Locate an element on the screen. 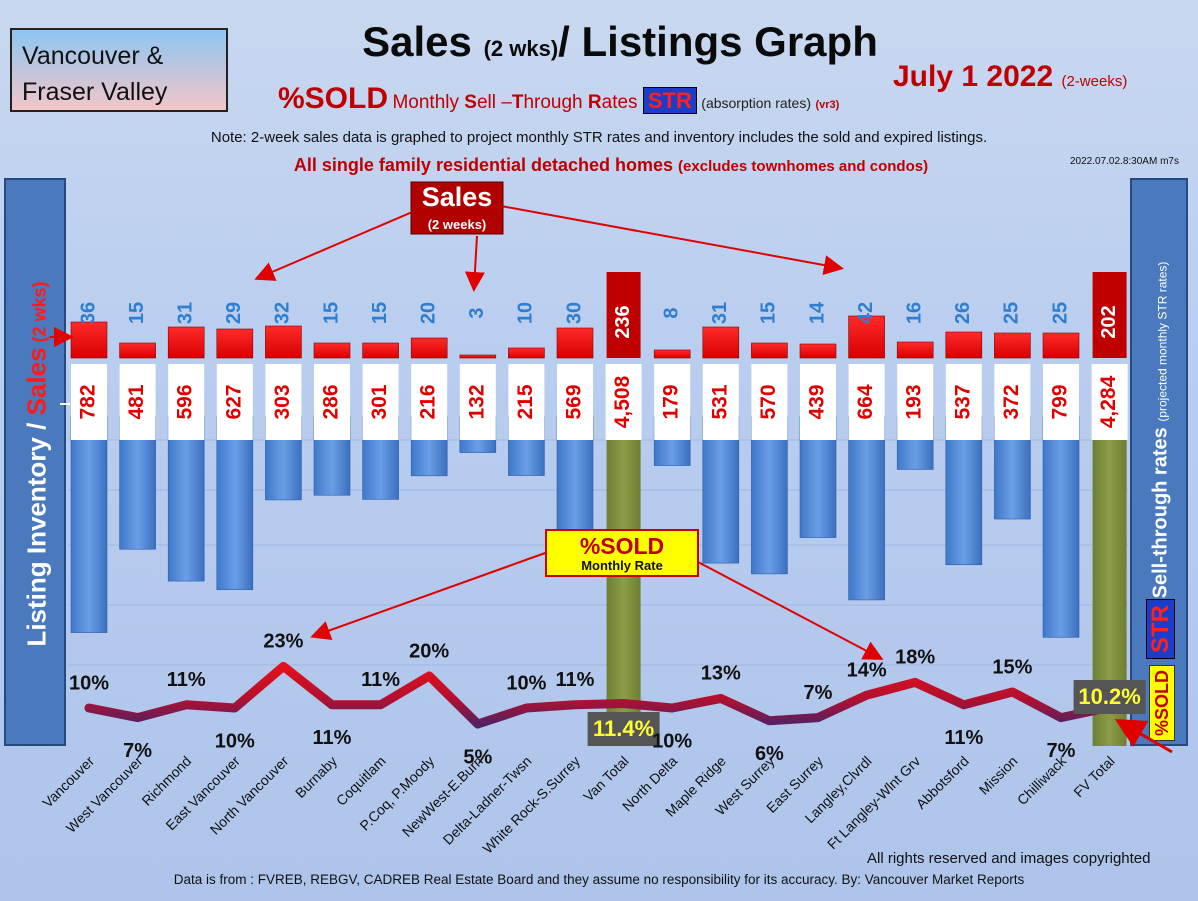 This screenshot has height=901, width=1198. subtitle-part-0: Monthly is located at coordinates (428, 102).